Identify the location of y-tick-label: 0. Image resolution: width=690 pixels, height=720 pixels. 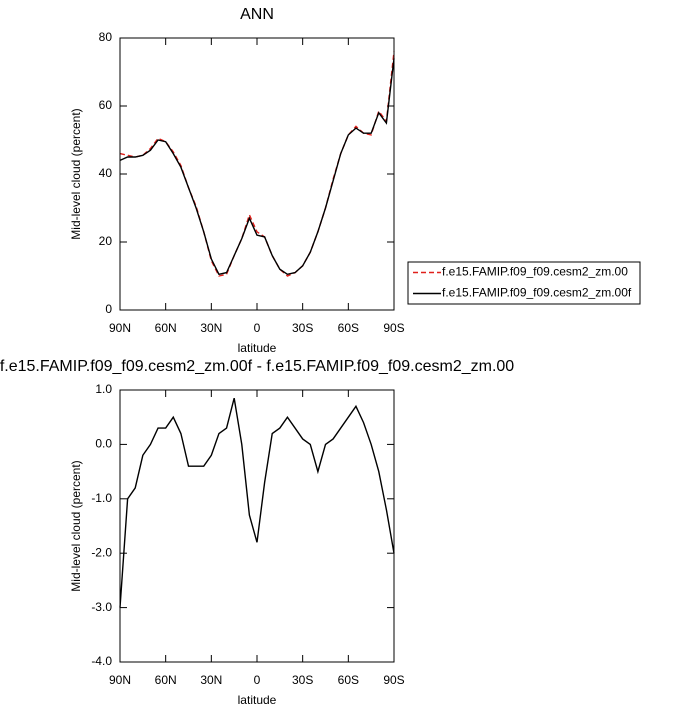
(108, 309).